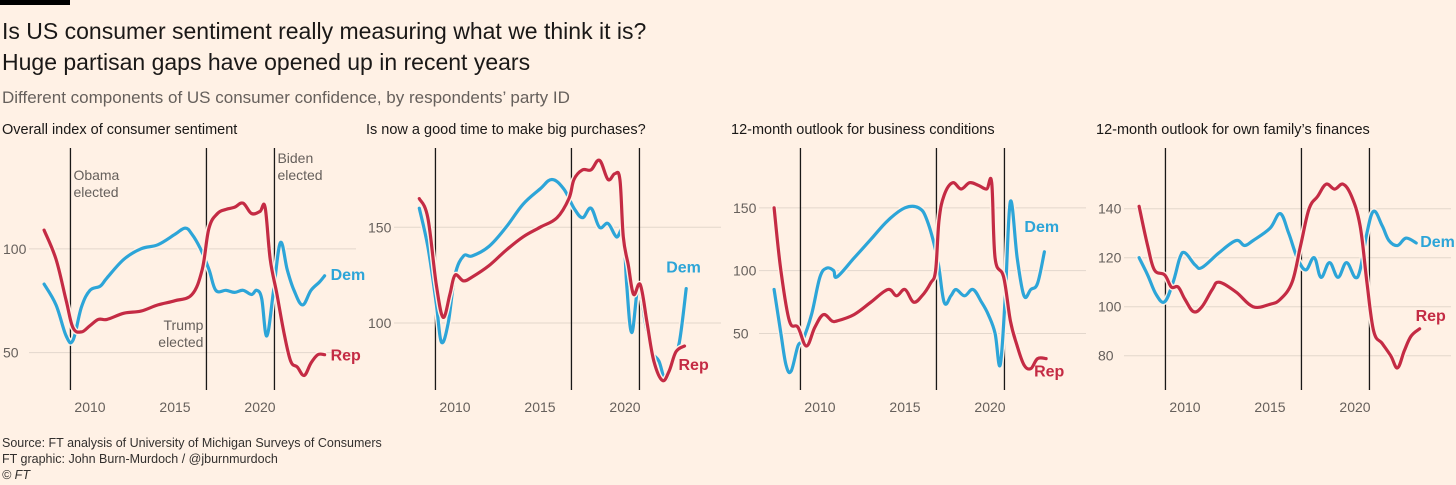  I want to click on y-tick-label: 140, so click(1110, 209).